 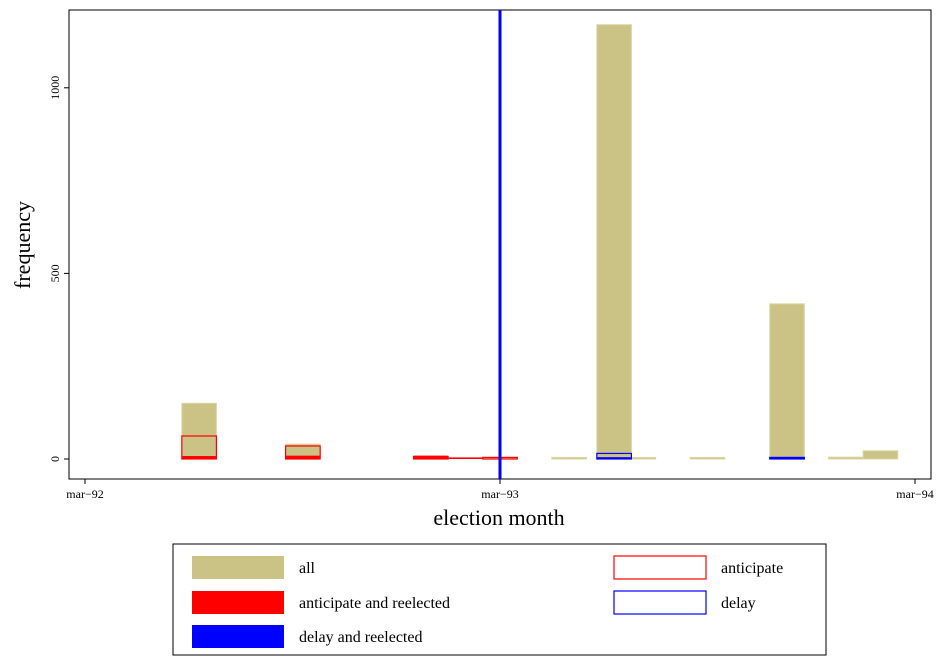 I want to click on x-axis: mar−92 mar−93 mar−94, so click(x=500, y=490).